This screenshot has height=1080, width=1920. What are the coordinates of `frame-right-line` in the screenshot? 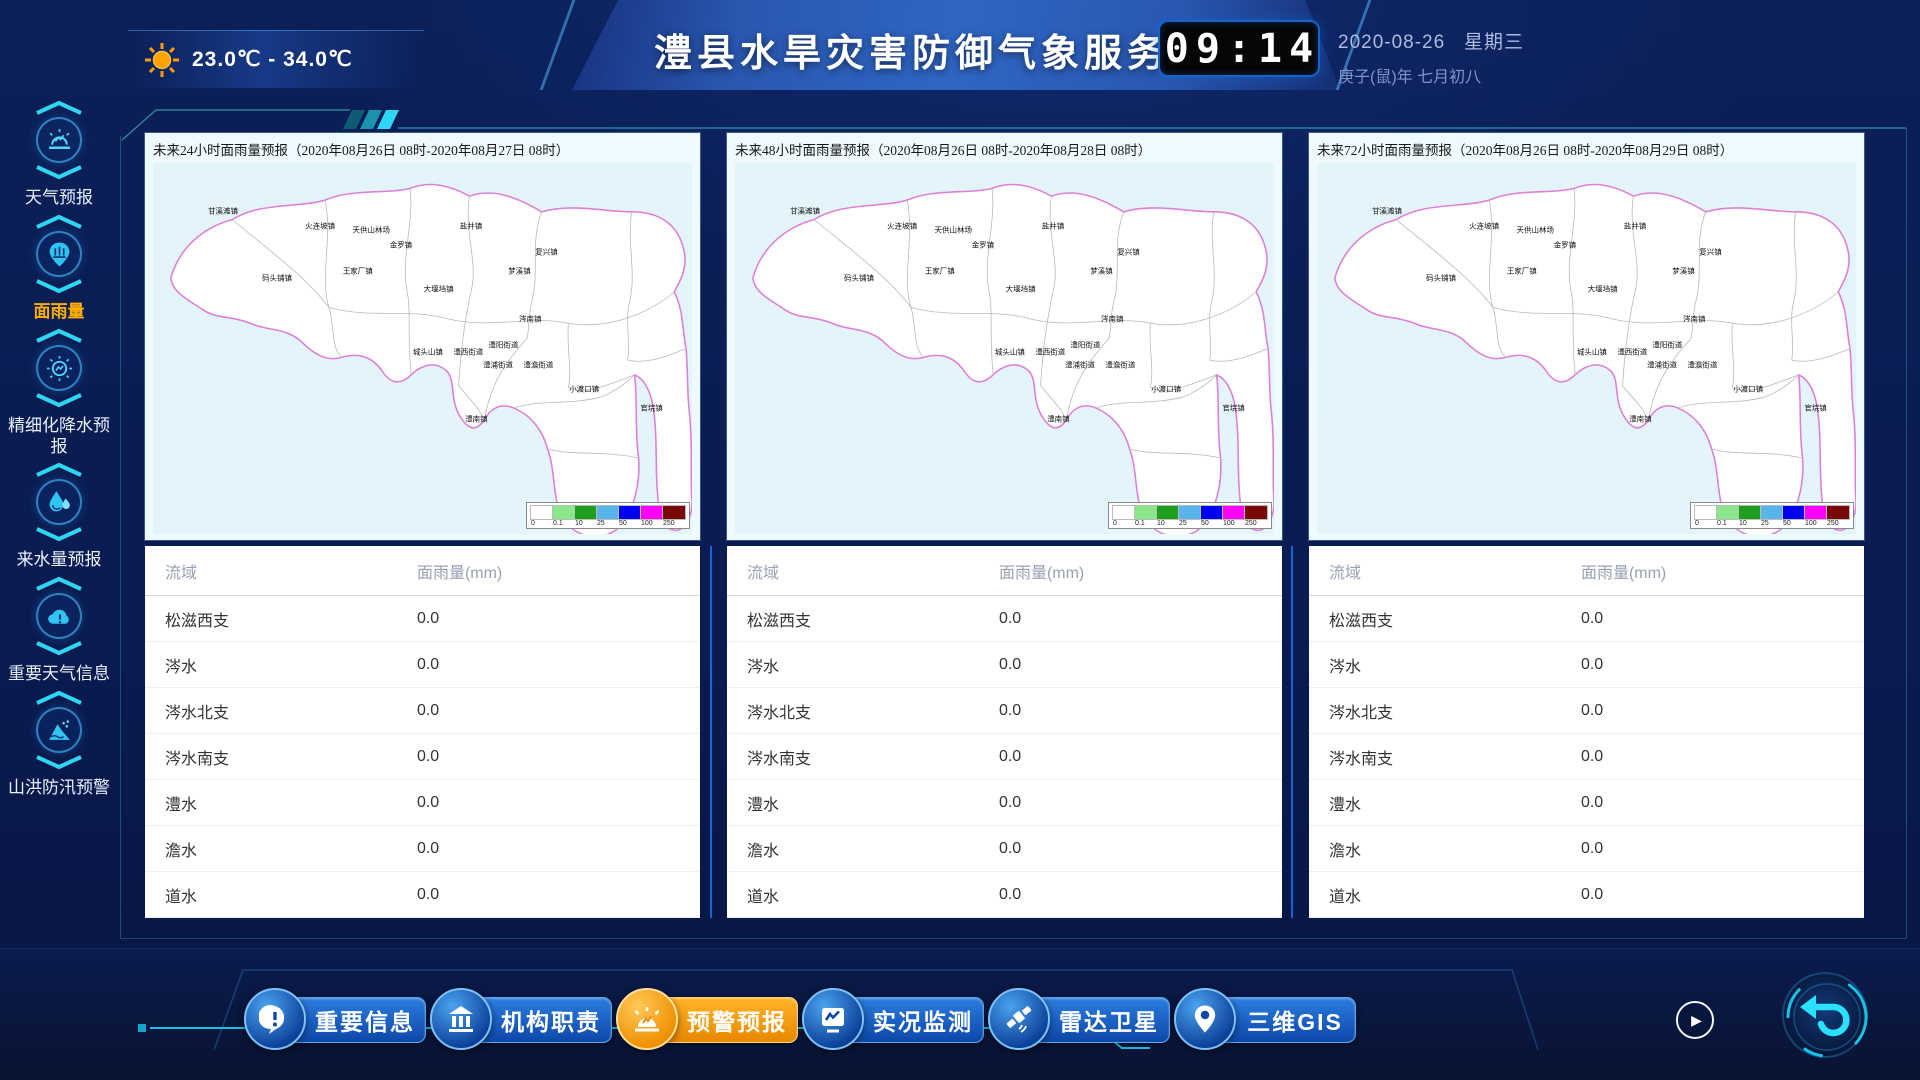 It's located at (1906, 533).